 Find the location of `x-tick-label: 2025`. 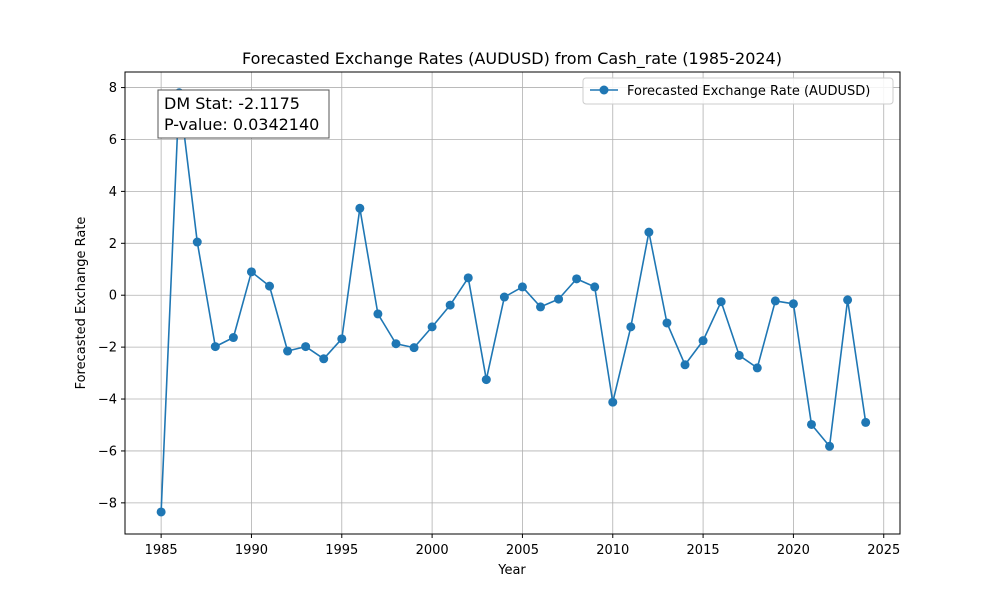

x-tick-label: 2025 is located at coordinates (883, 550).